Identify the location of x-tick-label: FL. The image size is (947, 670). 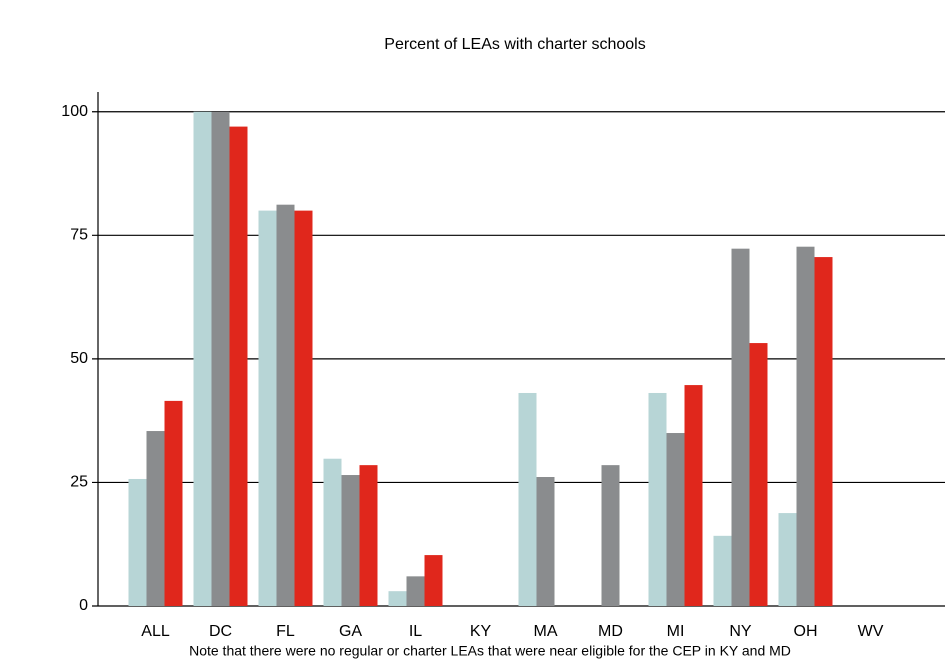
(285, 631).